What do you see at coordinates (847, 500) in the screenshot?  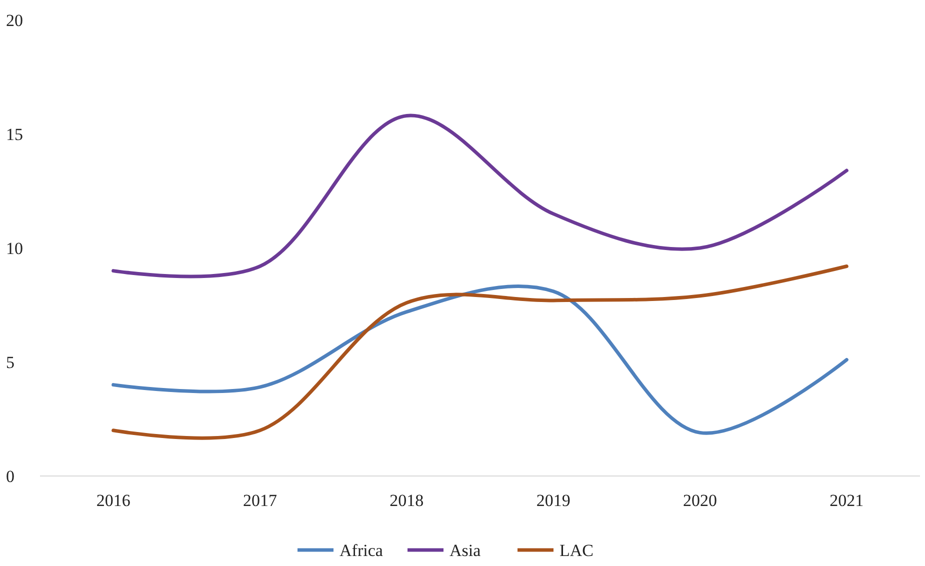 I see `x-tick-label: 2021` at bounding box center [847, 500].